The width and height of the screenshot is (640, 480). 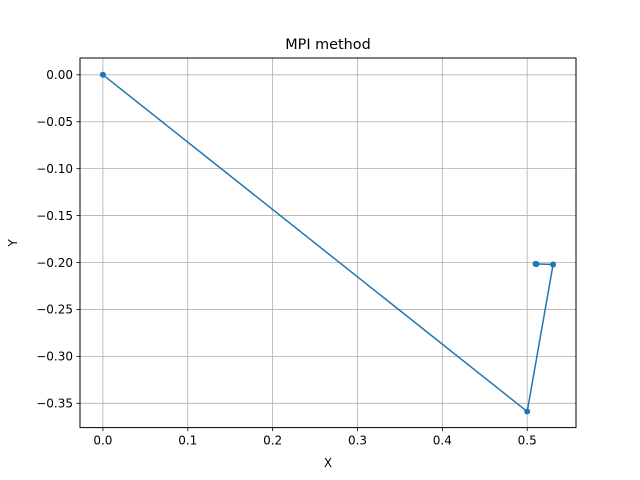 What do you see at coordinates (54, 357) in the screenshot?
I see `y-tick-label: −0.30` at bounding box center [54, 357].